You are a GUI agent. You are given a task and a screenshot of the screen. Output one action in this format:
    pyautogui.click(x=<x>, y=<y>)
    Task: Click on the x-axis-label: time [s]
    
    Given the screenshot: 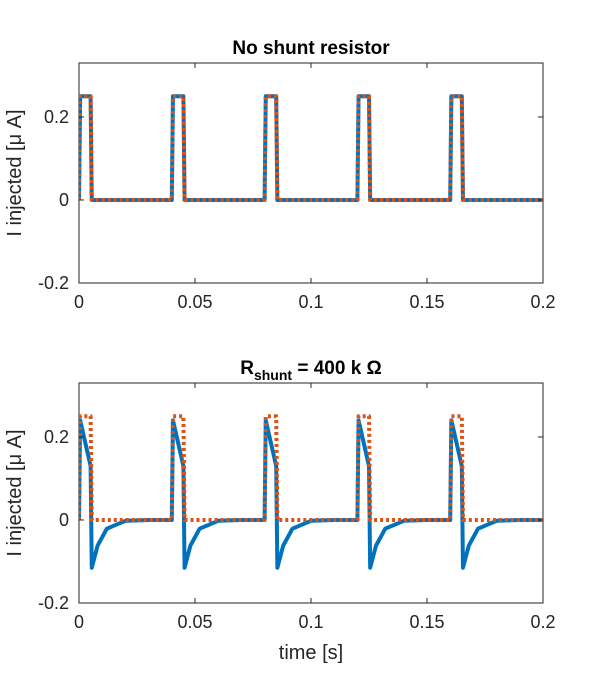 What is the action you would take?
    pyautogui.click(x=311, y=653)
    